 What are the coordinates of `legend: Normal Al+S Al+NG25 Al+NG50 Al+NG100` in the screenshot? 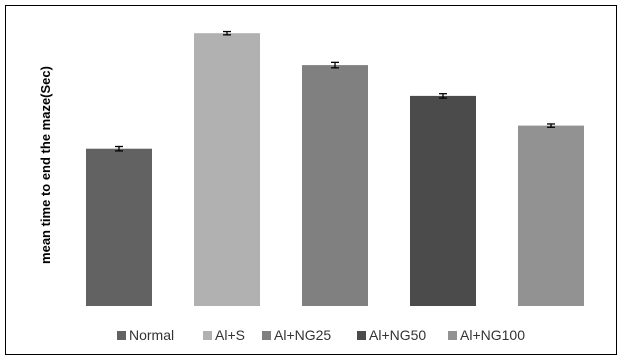 It's located at (321, 335).